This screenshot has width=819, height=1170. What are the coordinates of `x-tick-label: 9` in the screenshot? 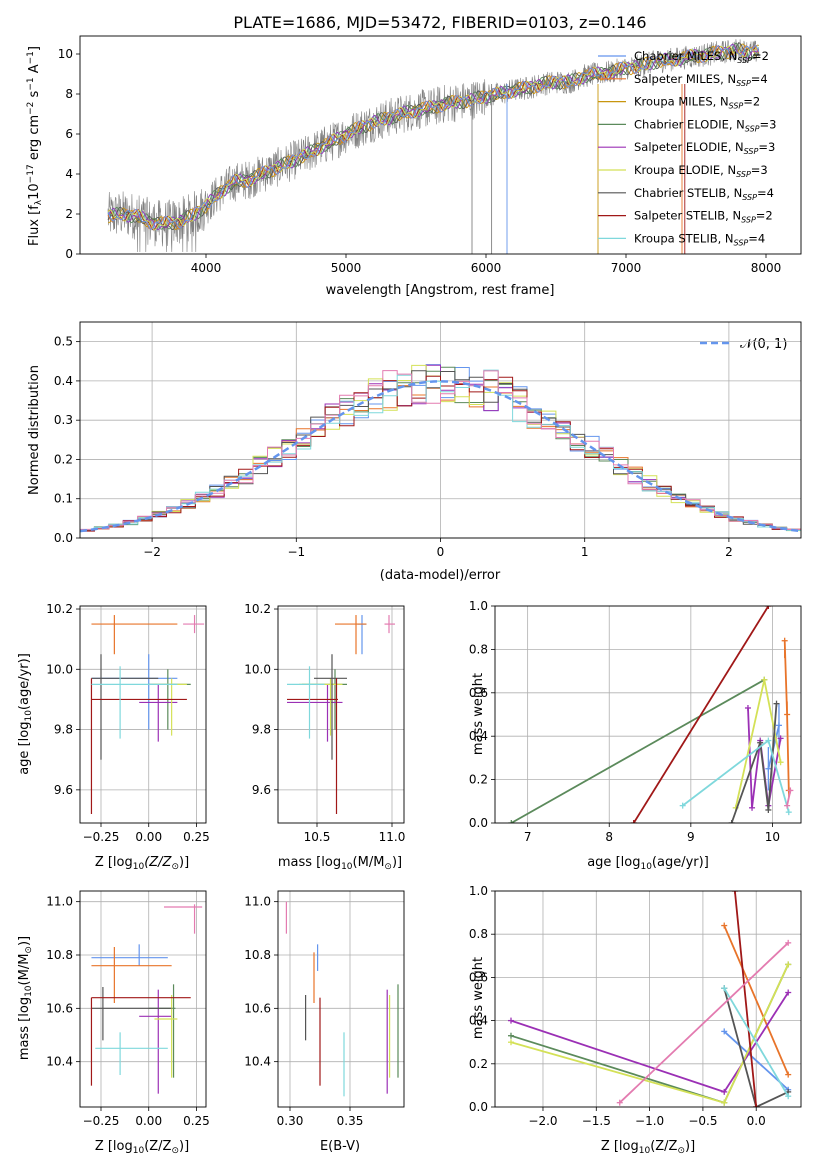 It's located at (691, 837).